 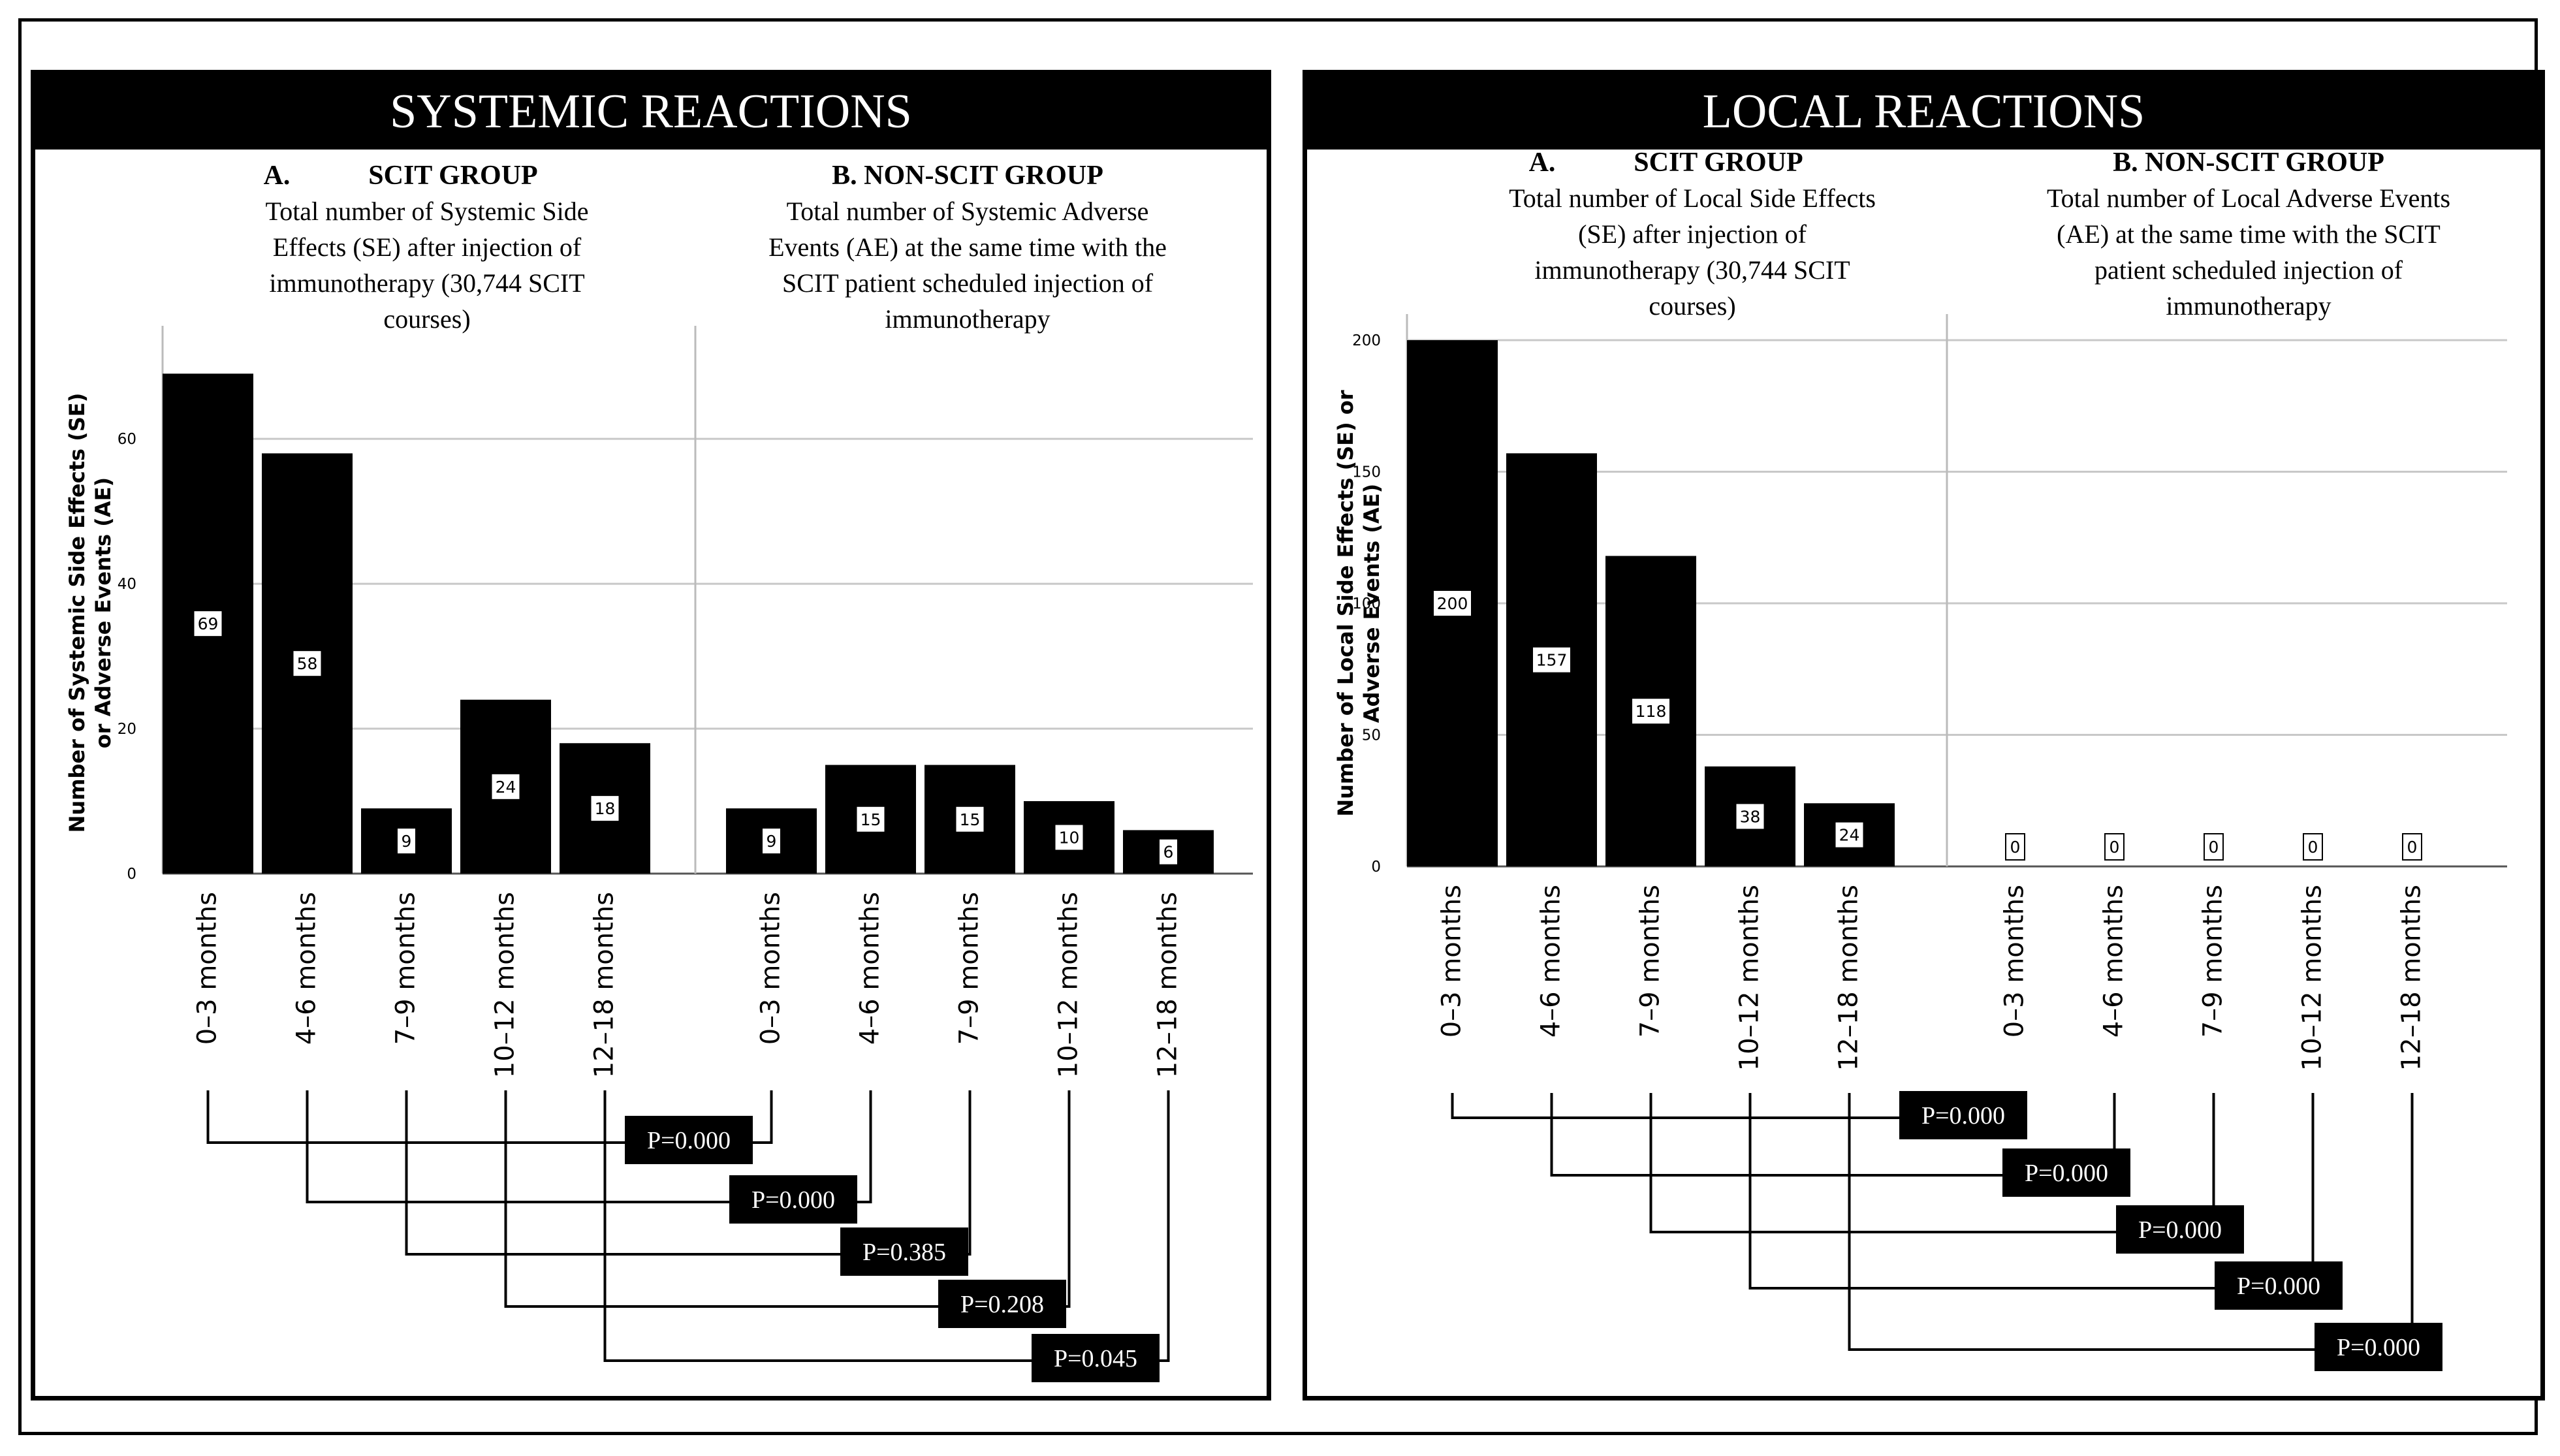 What do you see at coordinates (1366, 473) in the screenshot?
I see `local-y-tick-label: 150` at bounding box center [1366, 473].